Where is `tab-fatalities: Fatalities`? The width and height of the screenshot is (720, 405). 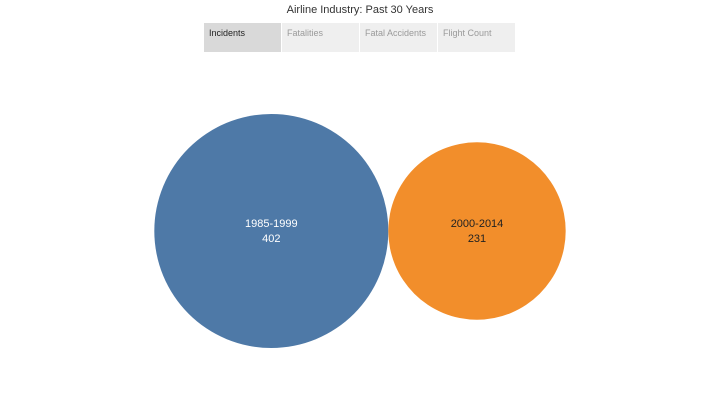 tab-fatalities: Fatalities is located at coordinates (320, 37).